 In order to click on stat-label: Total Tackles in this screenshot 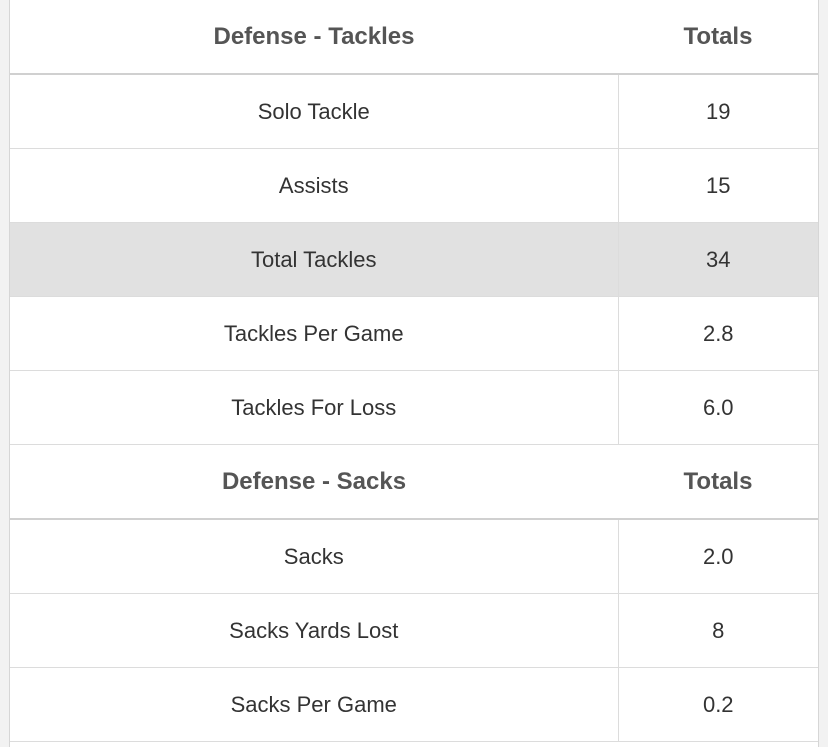, I will do `click(314, 259)`.